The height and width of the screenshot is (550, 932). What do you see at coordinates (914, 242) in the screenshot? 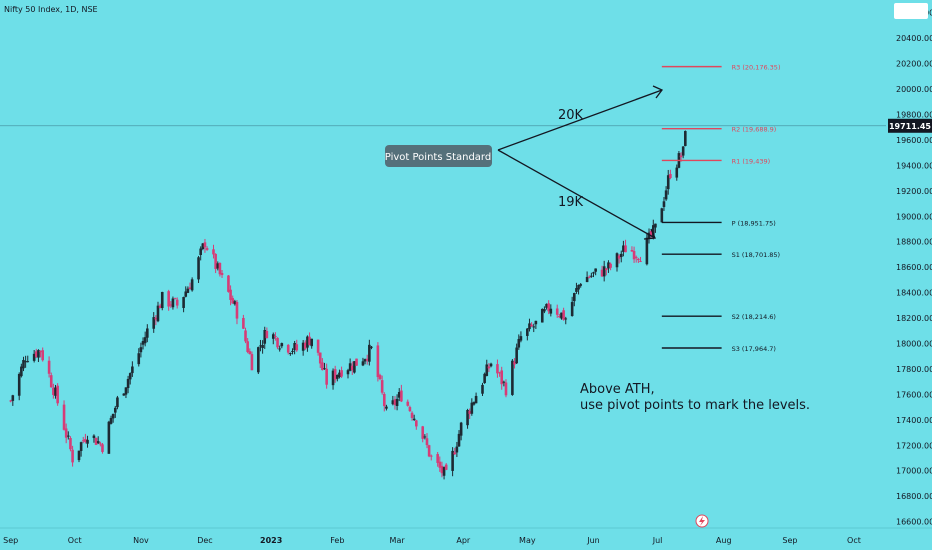
I see `y-tick-label: 18800.00` at bounding box center [914, 242].